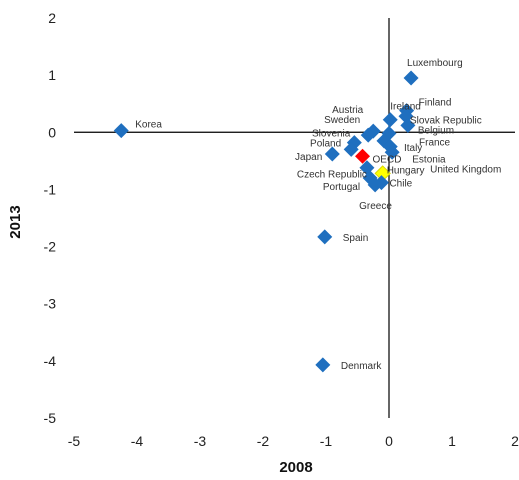 The width and height of the screenshot is (519, 480). Describe the element at coordinates (263, 441) in the screenshot. I see `x-tick-label: -2` at that location.